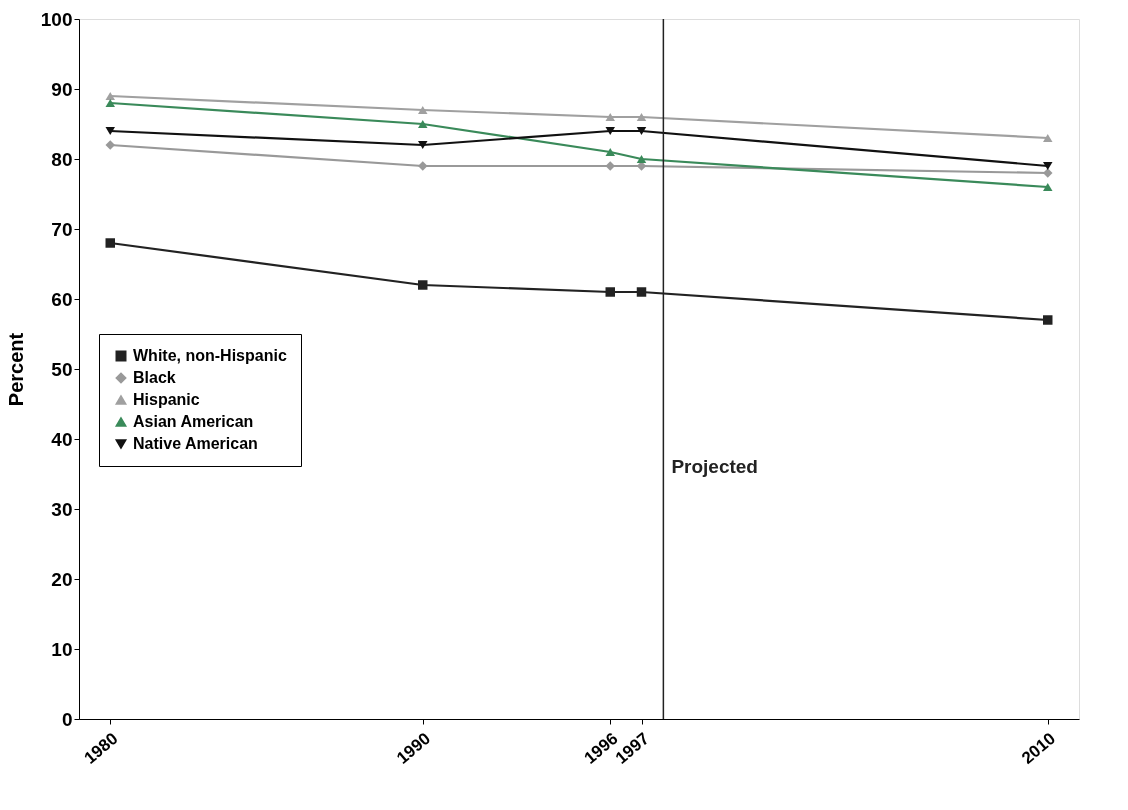 This screenshot has height=810, width=1128. Describe the element at coordinates (210, 355) in the screenshot. I see `legend-label: White, non-Hispanic` at that location.